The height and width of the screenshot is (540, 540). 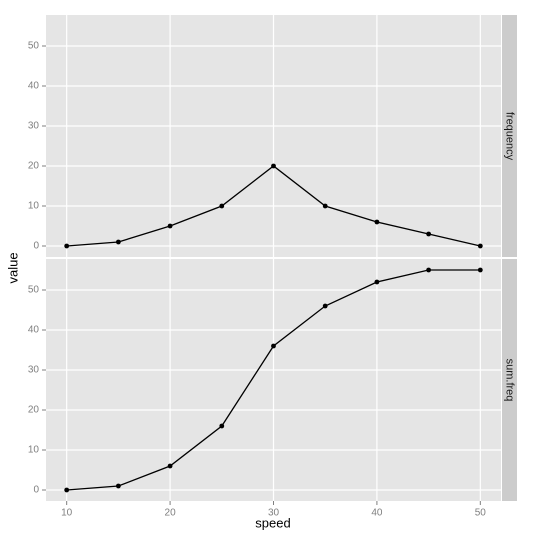 I want to click on y-axis-title: value, so click(x=12, y=267).